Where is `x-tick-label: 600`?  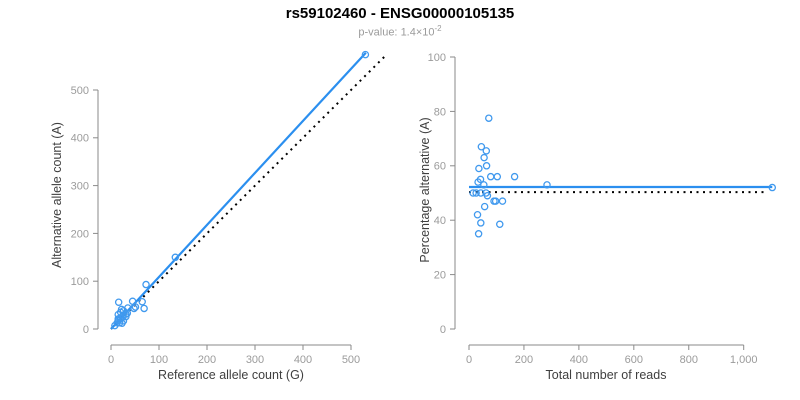 x-tick-label: 600 is located at coordinates (634, 360).